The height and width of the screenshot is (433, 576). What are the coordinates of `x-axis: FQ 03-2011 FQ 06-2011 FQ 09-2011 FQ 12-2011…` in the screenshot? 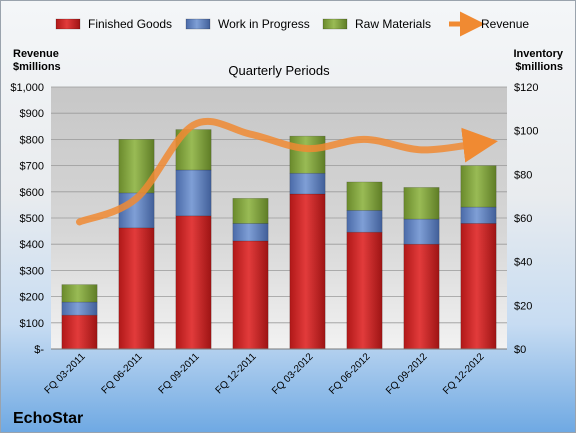 It's located at (275, 372).